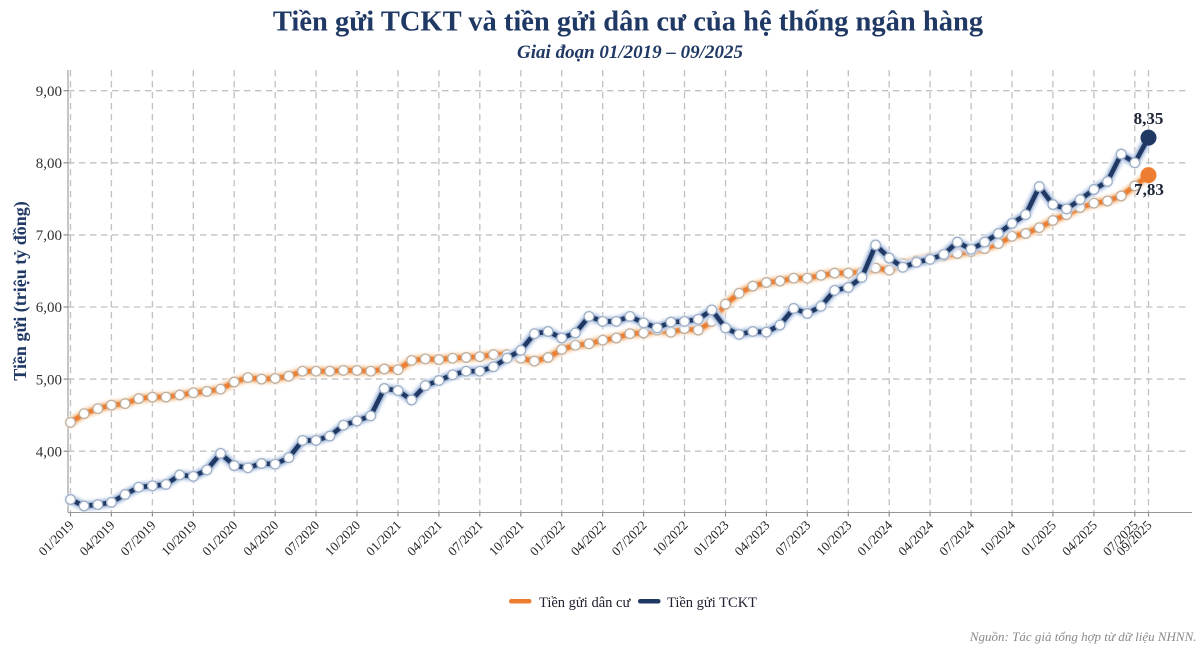 The width and height of the screenshot is (1200, 653). I want to click on svg-text: 7,00, so click(49, 236).